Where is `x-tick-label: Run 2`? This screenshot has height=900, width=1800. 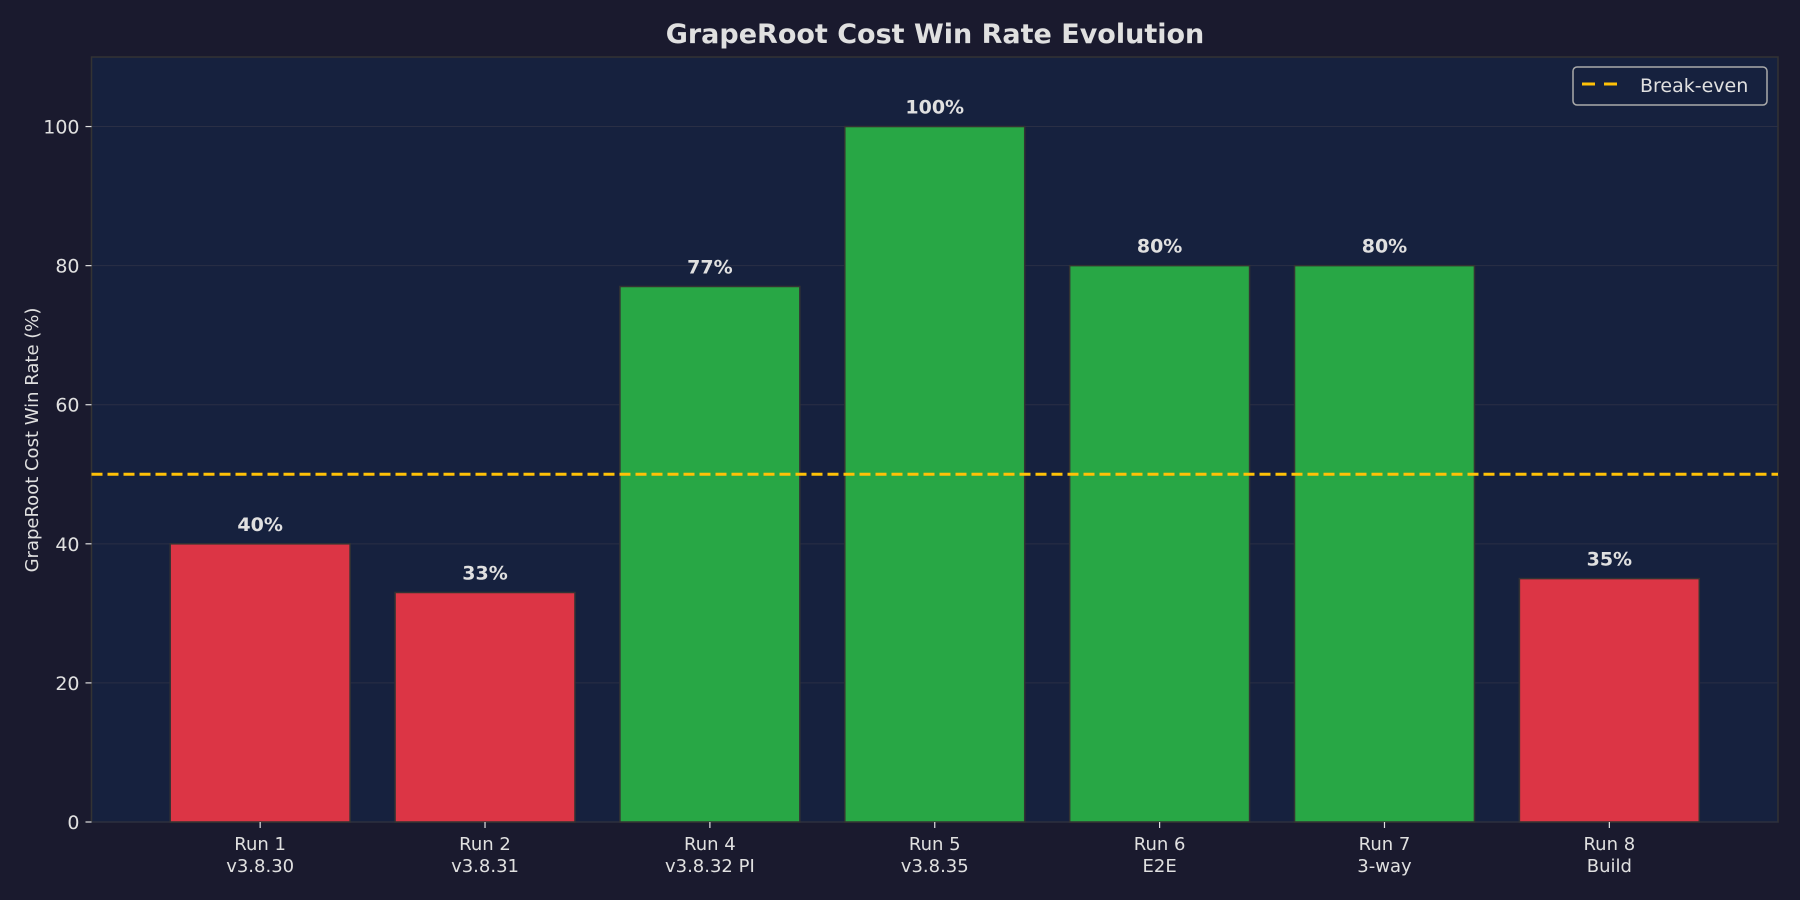
x-tick-label: Run 2 is located at coordinates (485, 844).